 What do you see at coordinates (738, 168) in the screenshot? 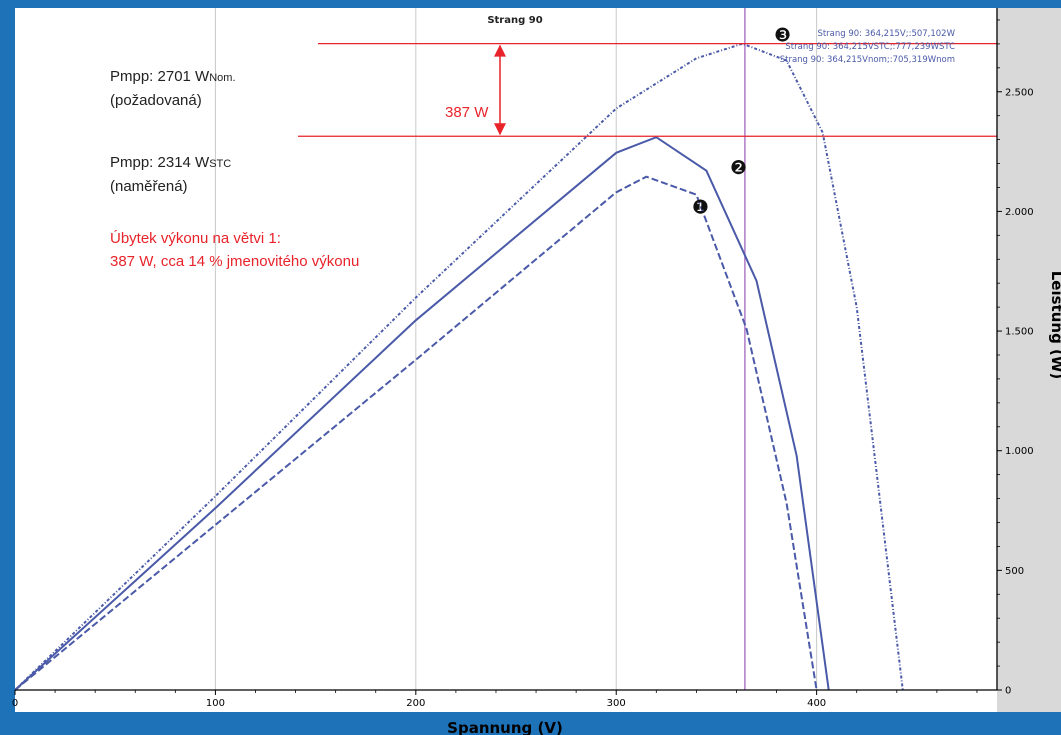
I see `curve-marker-2: ❷` at bounding box center [738, 168].